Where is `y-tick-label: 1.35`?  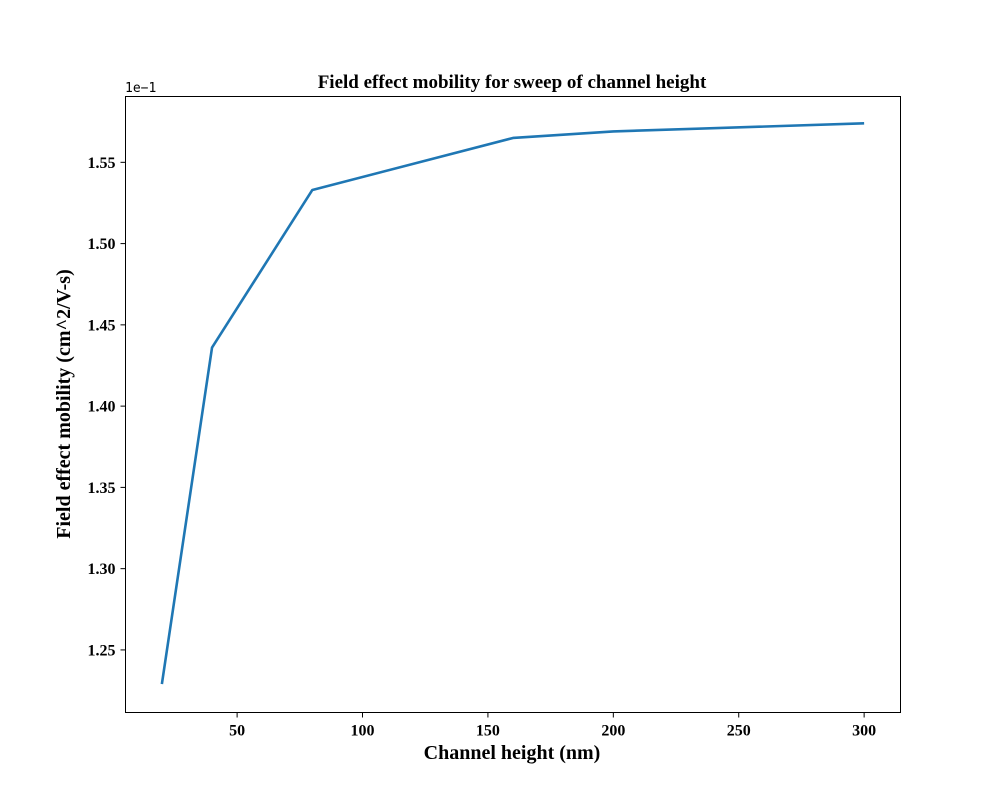
y-tick-label: 1.35 is located at coordinates (102, 488).